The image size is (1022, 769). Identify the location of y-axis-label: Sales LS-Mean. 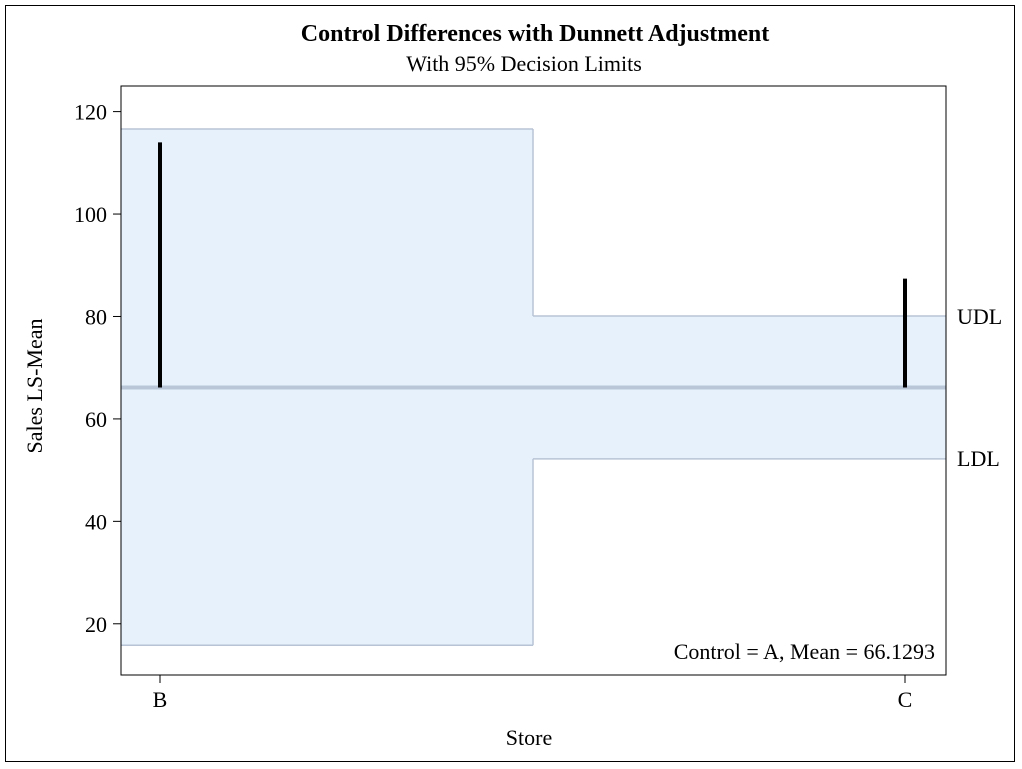
(34, 385).